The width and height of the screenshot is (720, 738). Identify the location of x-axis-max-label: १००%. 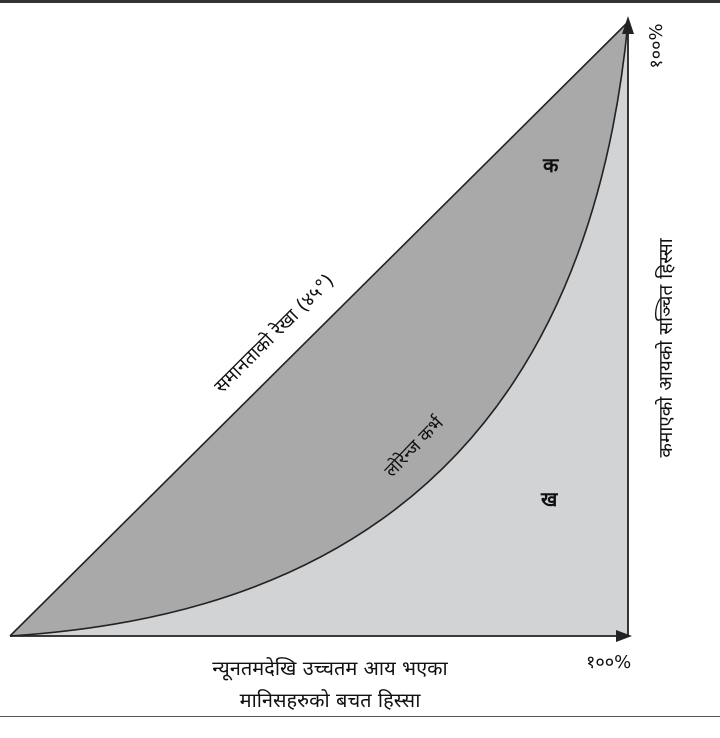
(608, 662).